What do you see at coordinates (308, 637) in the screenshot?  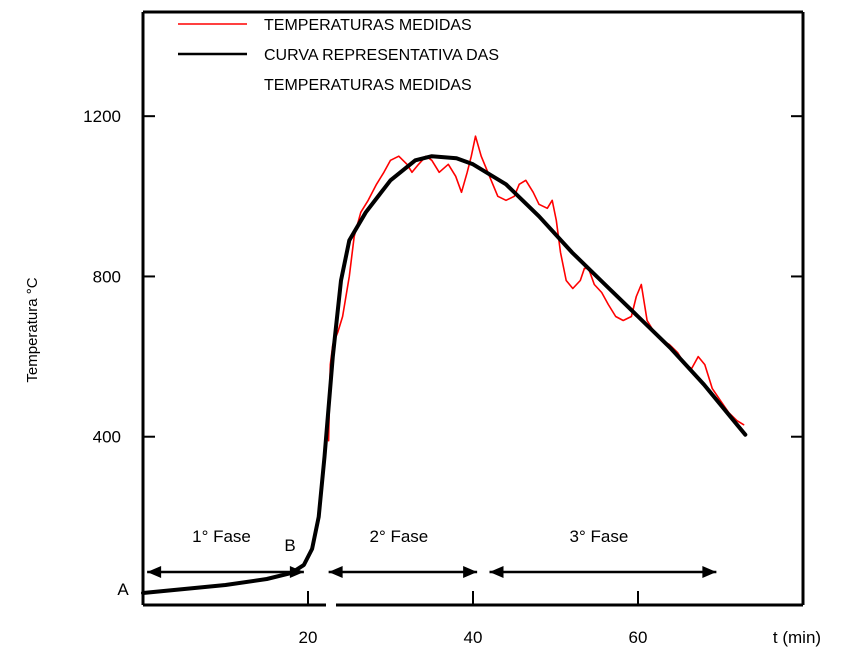 I see `x-tick-label: 20` at bounding box center [308, 637].